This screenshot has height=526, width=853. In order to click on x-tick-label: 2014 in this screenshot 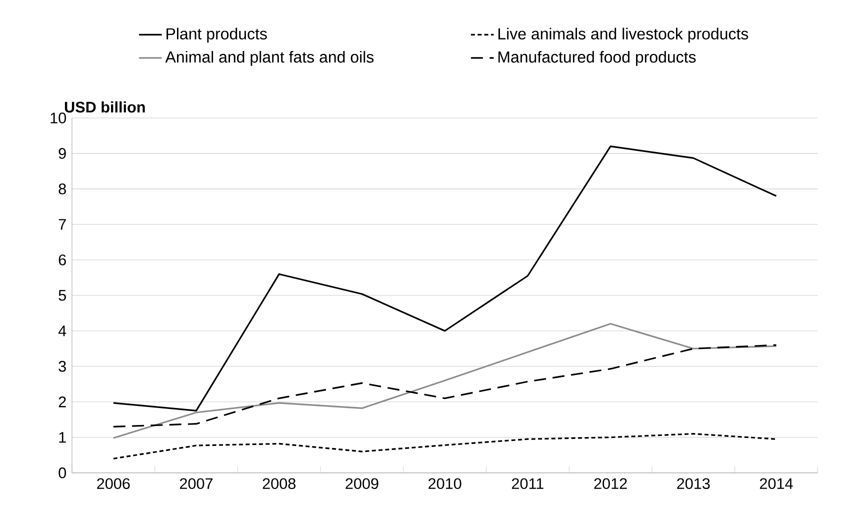, I will do `click(776, 484)`.